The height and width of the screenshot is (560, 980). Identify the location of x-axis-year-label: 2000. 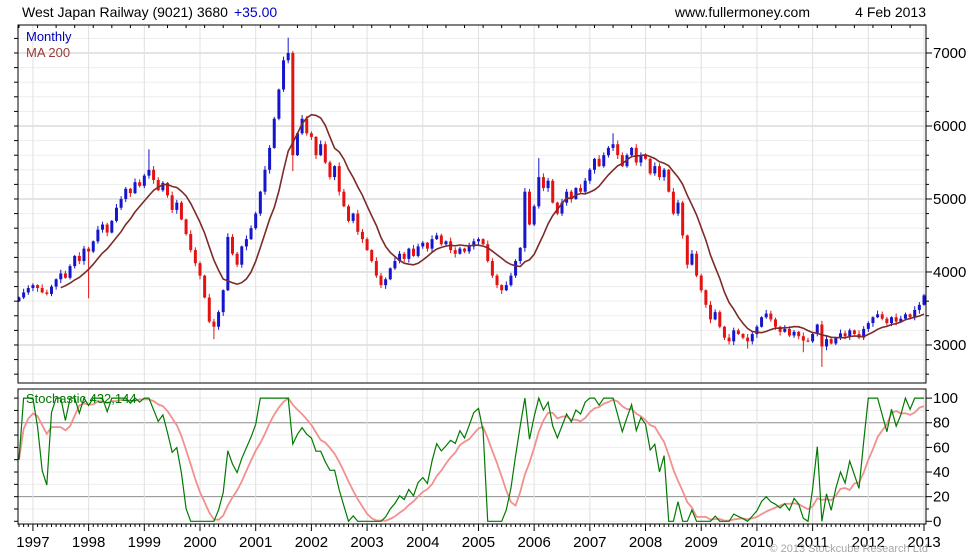
(199, 542).